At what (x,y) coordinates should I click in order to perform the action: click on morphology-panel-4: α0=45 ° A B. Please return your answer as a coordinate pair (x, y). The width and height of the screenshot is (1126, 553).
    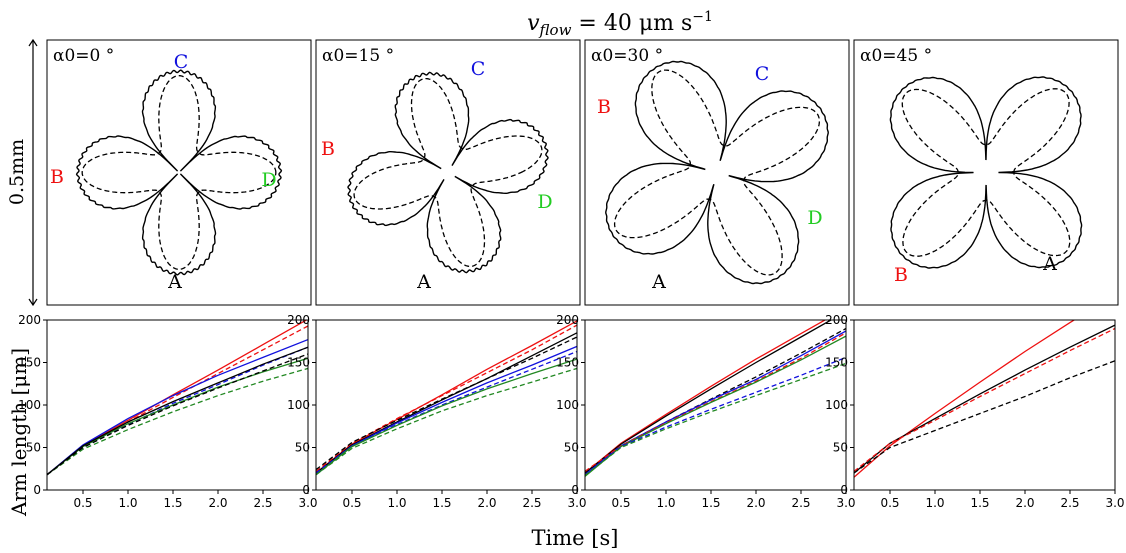
    Looking at the image, I should click on (986, 172).